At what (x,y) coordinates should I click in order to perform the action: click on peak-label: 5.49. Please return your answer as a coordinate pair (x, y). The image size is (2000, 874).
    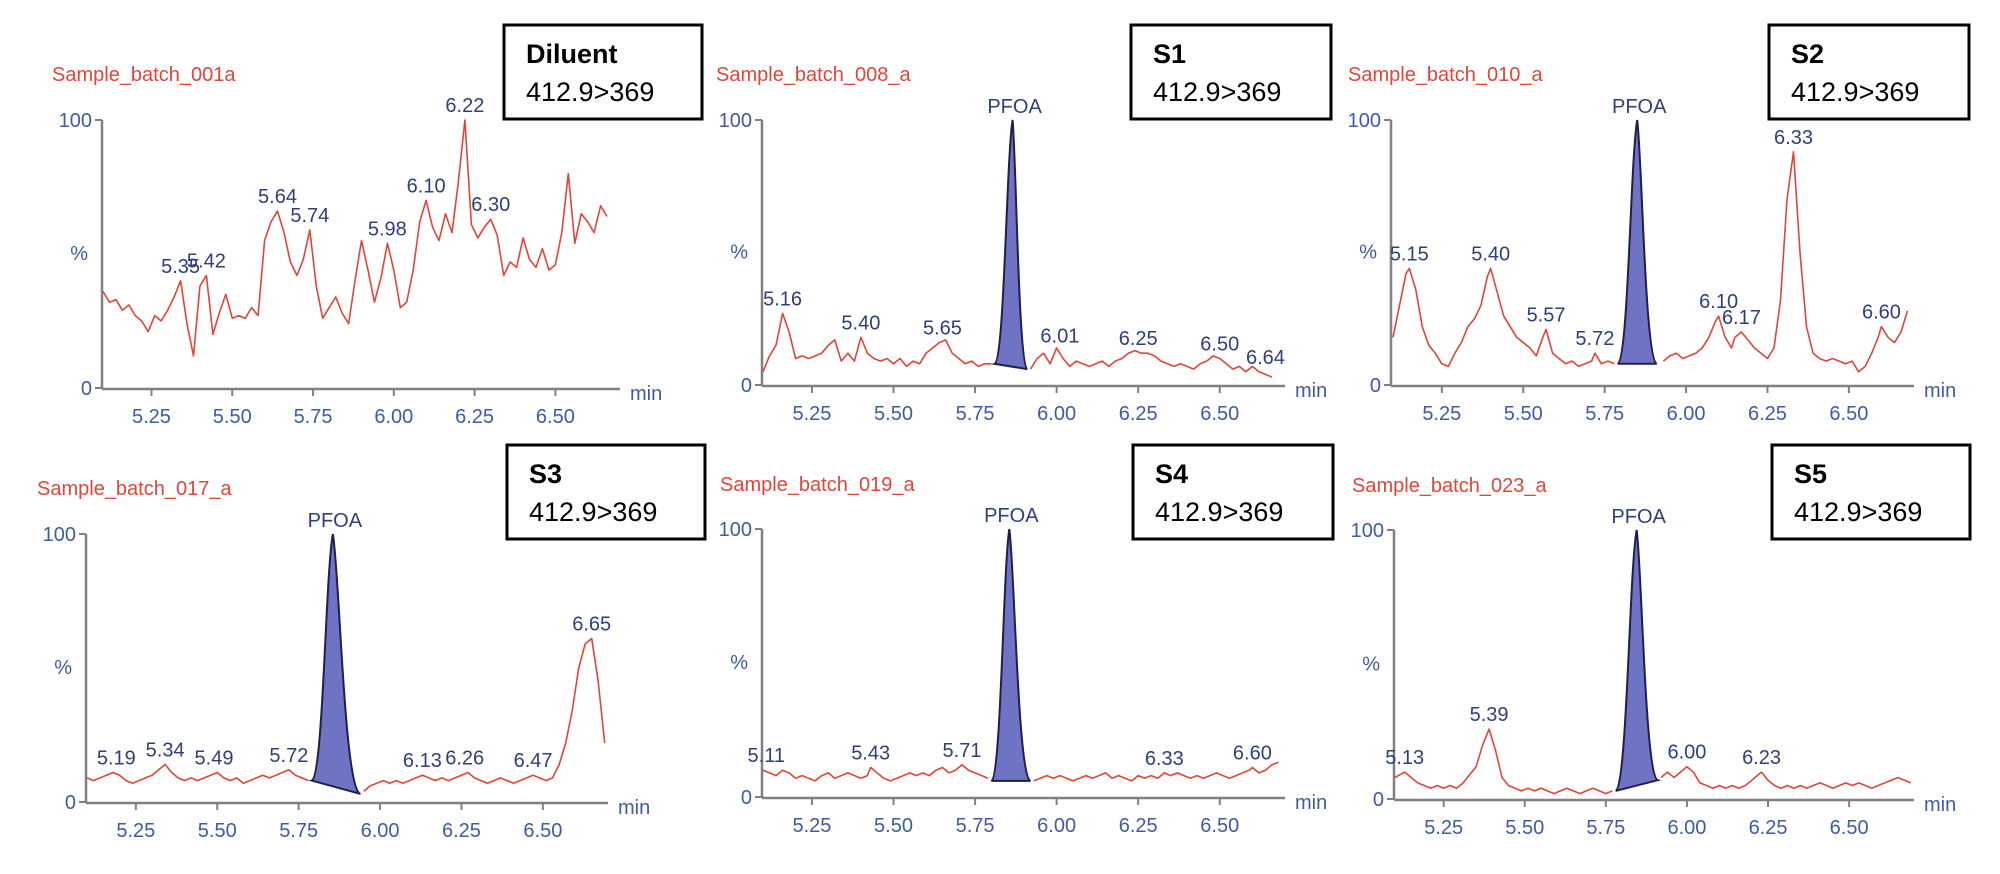
    Looking at the image, I should click on (214, 759).